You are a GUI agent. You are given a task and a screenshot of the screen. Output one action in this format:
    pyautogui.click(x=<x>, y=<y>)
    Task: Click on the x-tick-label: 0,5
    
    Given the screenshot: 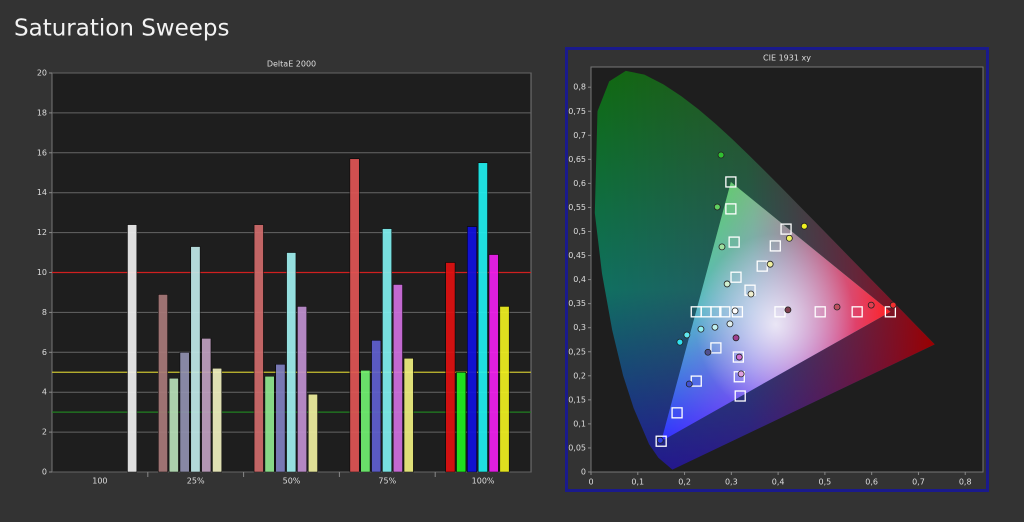 What is the action you would take?
    pyautogui.click(x=825, y=482)
    